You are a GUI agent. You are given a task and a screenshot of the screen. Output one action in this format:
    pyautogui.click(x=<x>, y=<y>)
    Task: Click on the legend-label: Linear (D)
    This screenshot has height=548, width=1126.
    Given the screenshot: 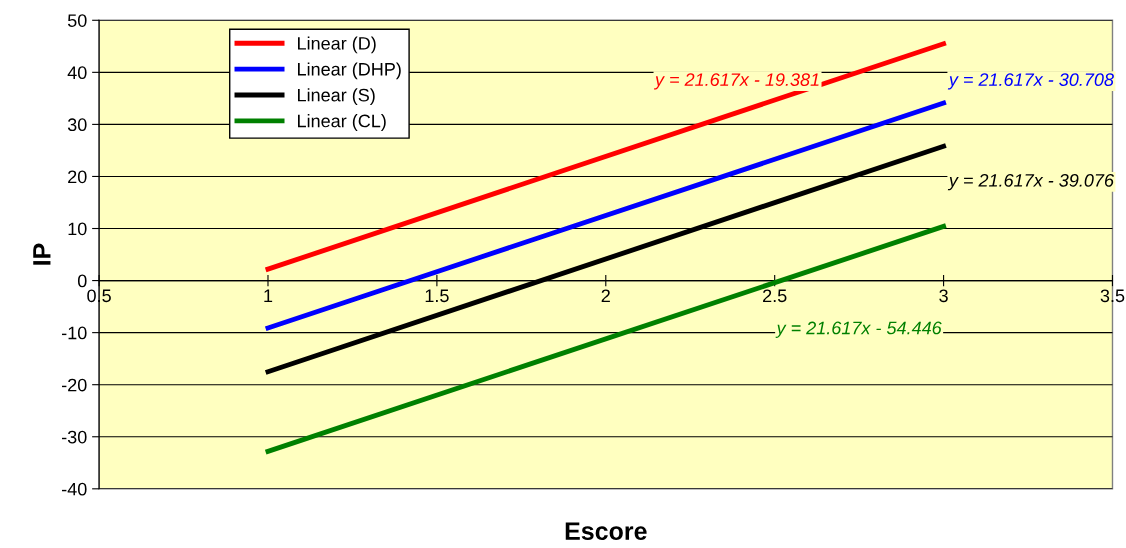 What is the action you would take?
    pyautogui.click(x=337, y=45)
    